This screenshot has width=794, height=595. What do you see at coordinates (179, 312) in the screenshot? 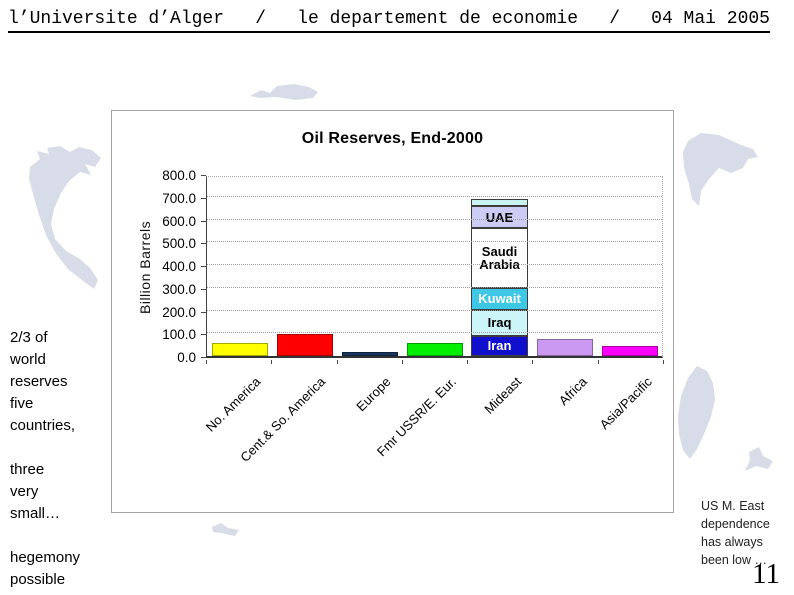
I see `y-tick-label: 200.0` at bounding box center [179, 312].